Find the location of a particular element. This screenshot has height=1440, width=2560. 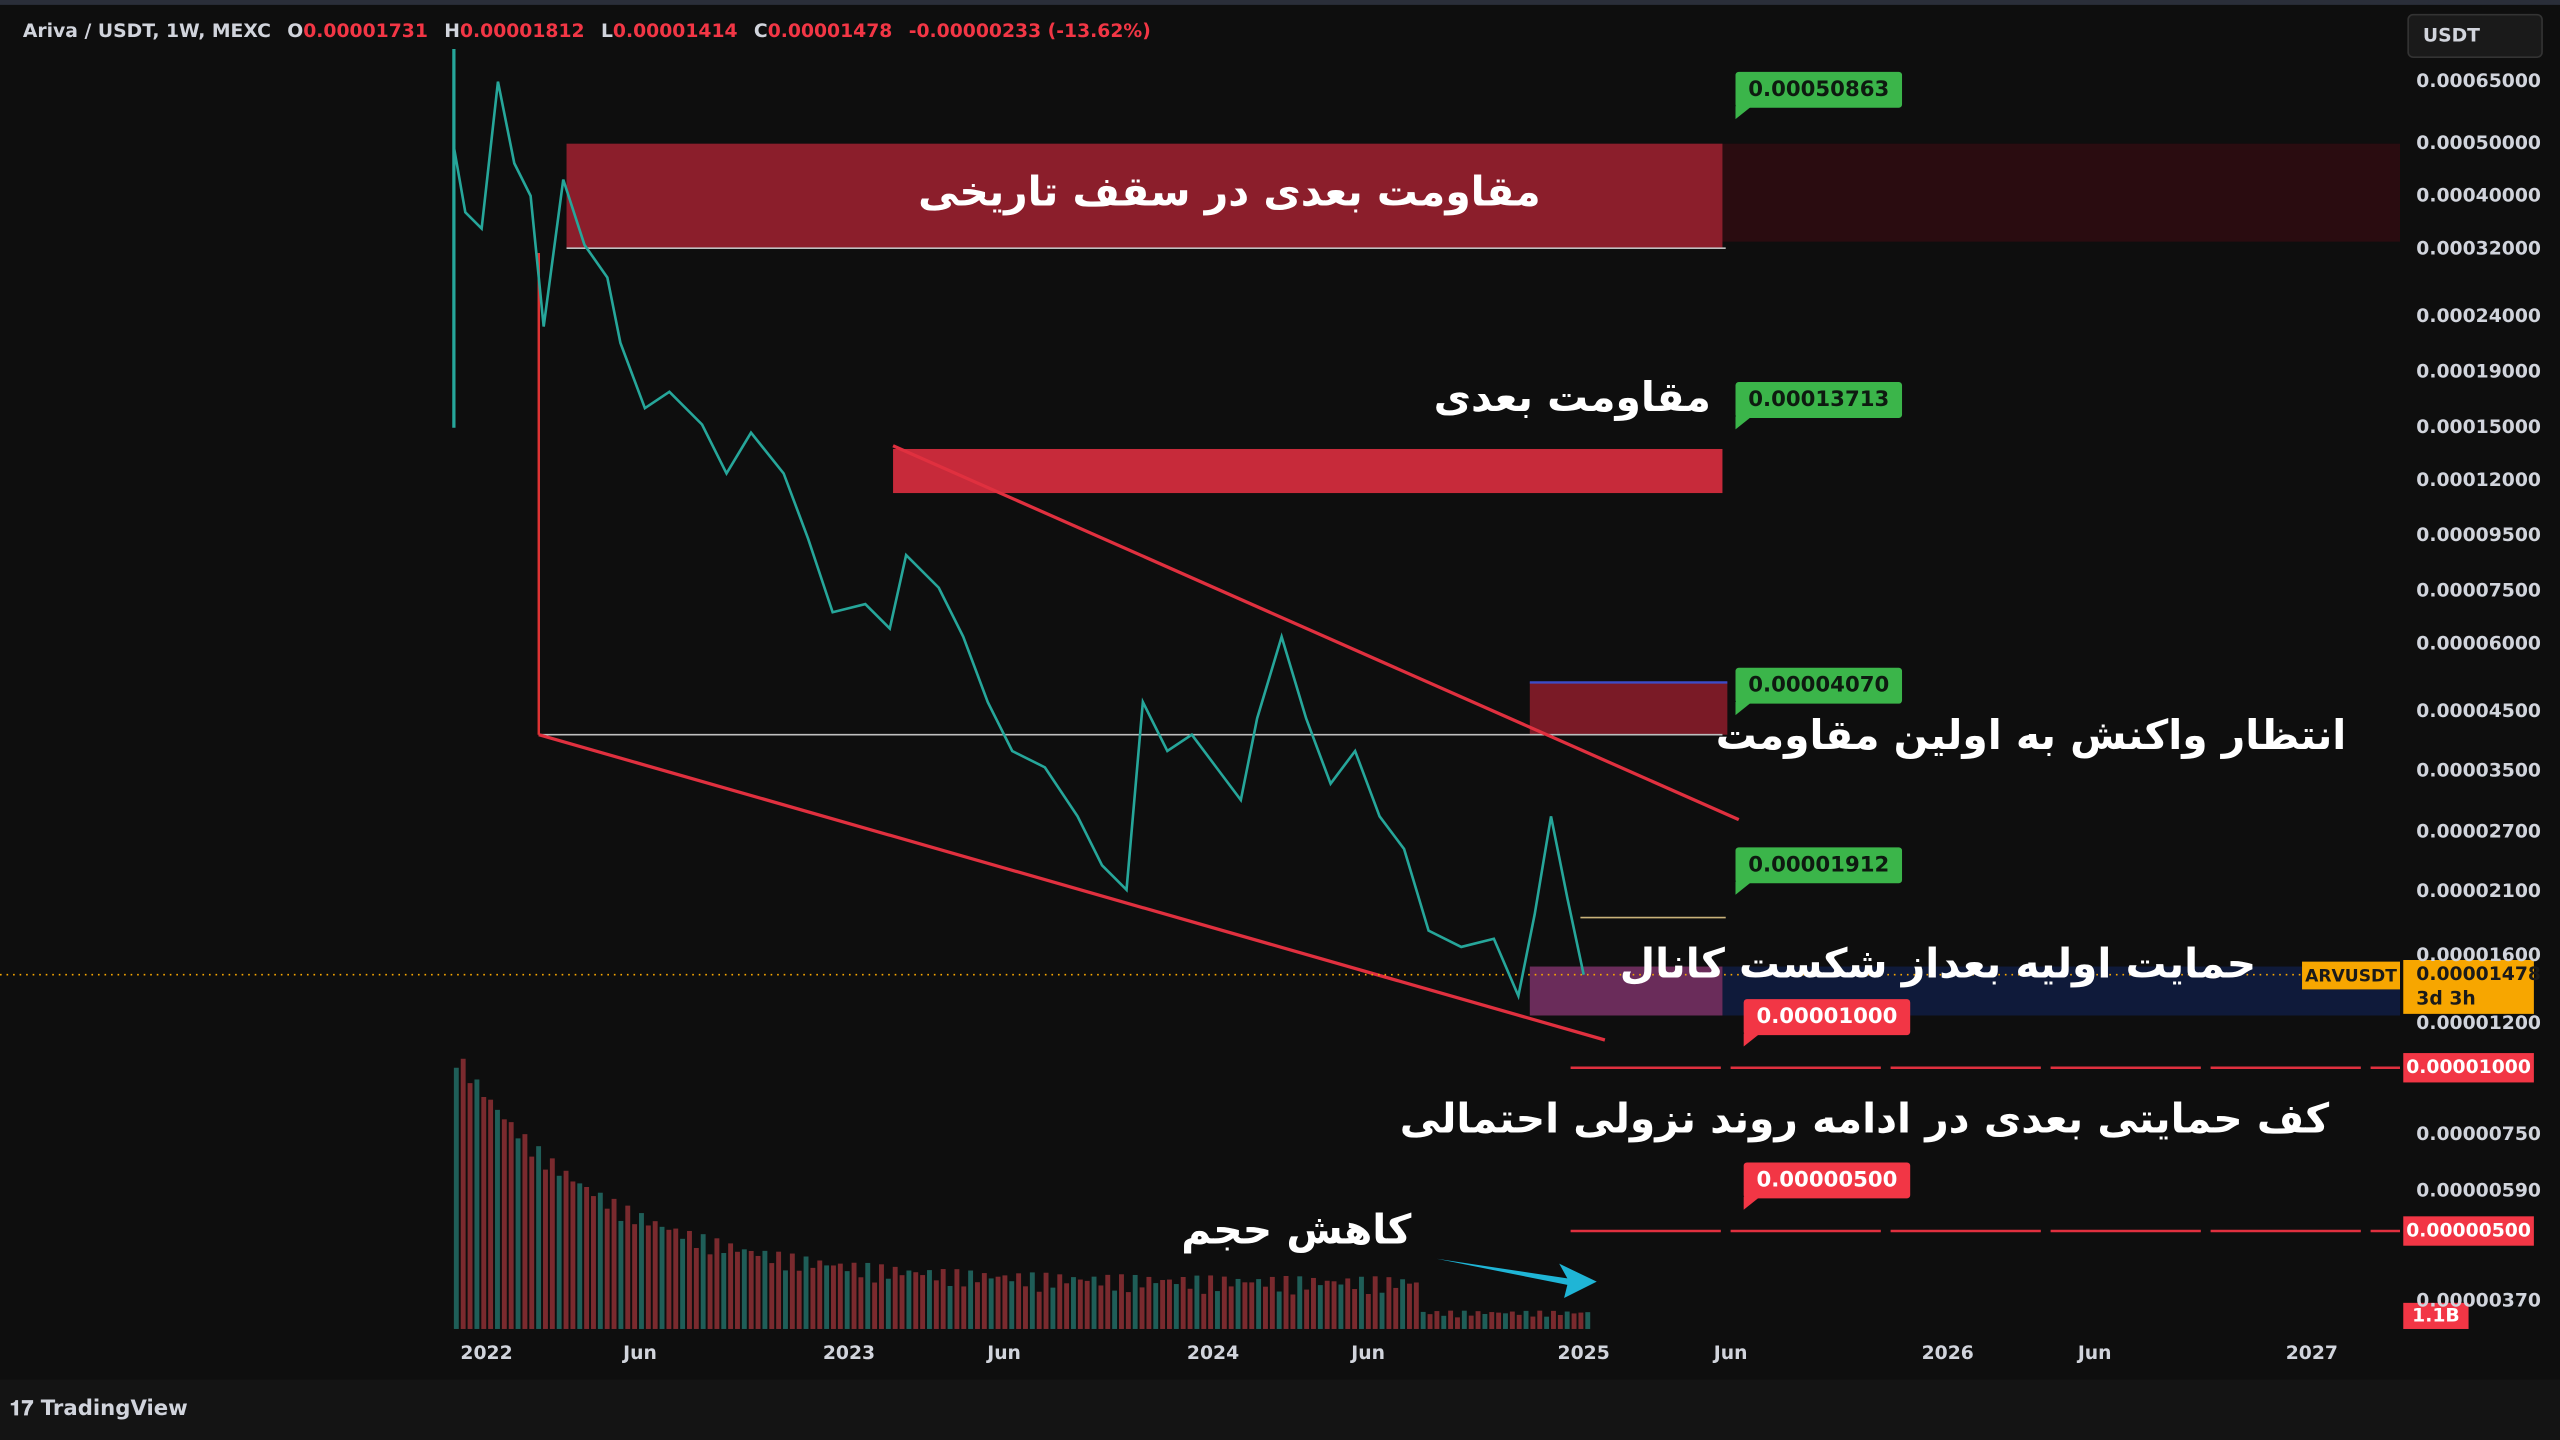

price-tick-label: 0.00015000 is located at coordinates (2478, 427).